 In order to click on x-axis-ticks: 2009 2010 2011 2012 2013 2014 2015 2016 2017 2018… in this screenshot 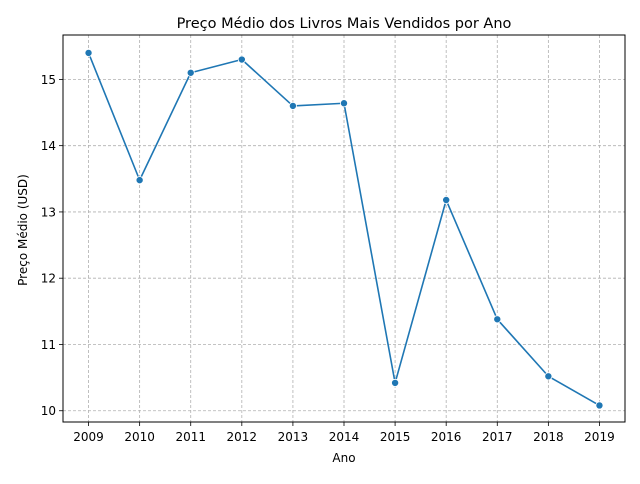, I will do `click(344, 433)`.